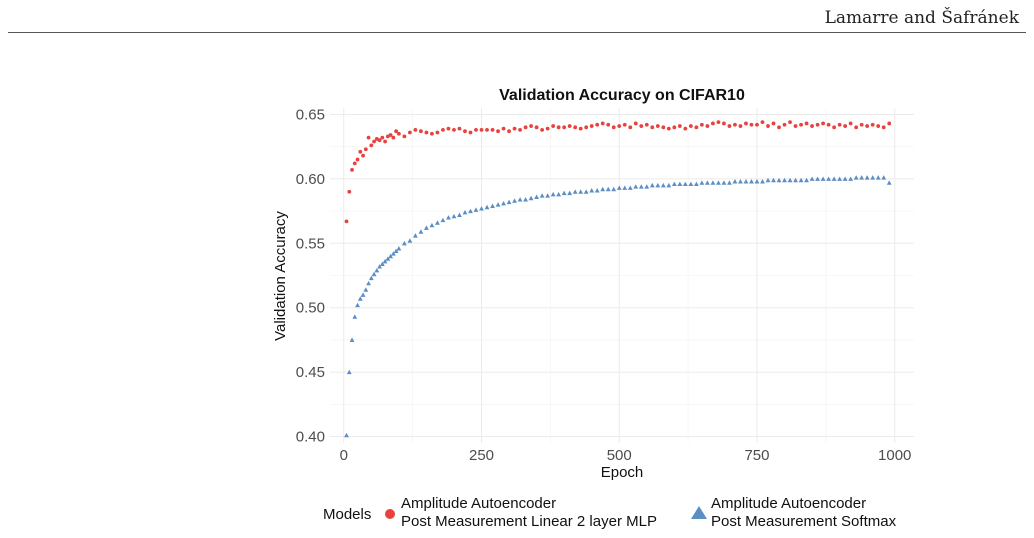  I want to click on running-head: Lamarre and Šafránek, so click(921, 18).